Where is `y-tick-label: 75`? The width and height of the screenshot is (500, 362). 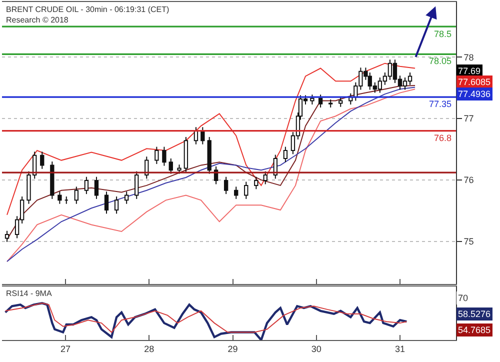
y-tick-label: 75 is located at coordinates (469, 241).